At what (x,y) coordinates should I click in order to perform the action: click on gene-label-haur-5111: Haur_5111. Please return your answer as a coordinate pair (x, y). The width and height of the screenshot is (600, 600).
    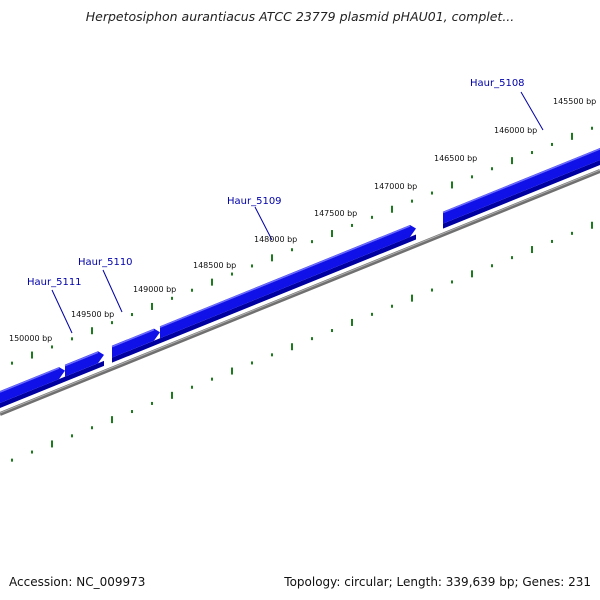
    Looking at the image, I should click on (54, 282).